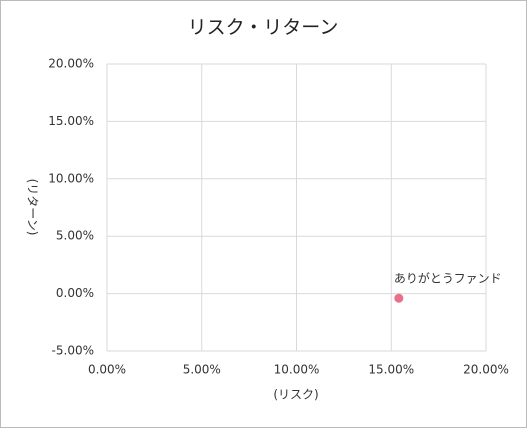  What do you see at coordinates (297, 370) in the screenshot?
I see `x-tick-label: 10.00%` at bounding box center [297, 370].